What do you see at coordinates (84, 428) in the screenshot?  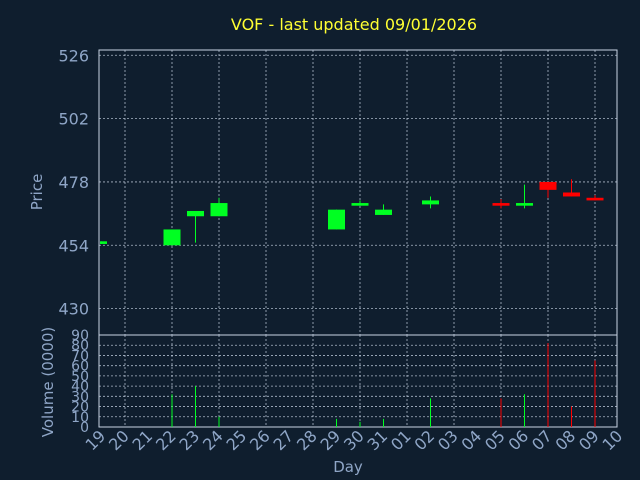 I see `volume-tick-label: 0` at bounding box center [84, 428].